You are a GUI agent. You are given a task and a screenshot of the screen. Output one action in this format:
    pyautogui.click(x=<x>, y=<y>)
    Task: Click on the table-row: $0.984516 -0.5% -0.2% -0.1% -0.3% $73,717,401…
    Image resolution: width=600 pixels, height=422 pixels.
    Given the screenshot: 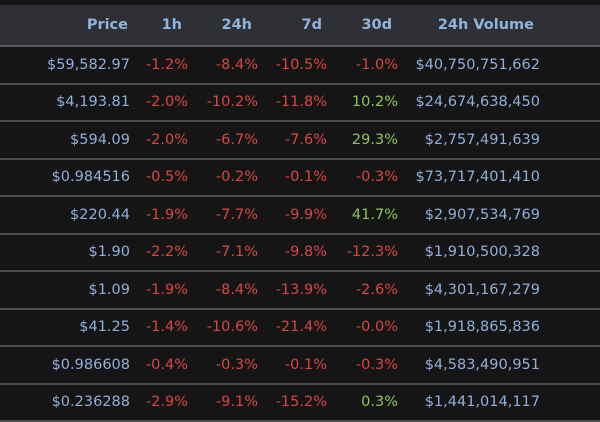 What is the action you would take?
    pyautogui.click(x=300, y=179)
    